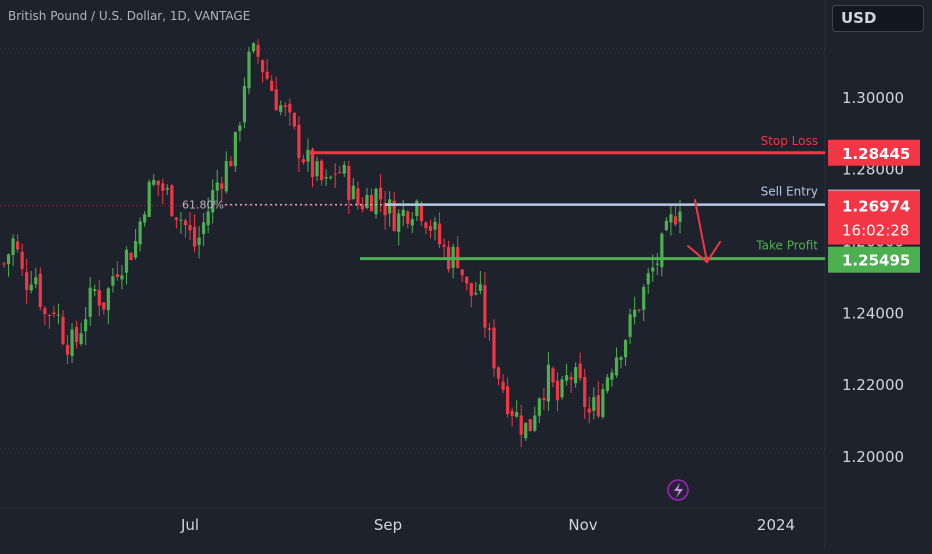 This screenshot has width=932, height=554. I want to click on y-tick-label: 1.22000, so click(873, 385).